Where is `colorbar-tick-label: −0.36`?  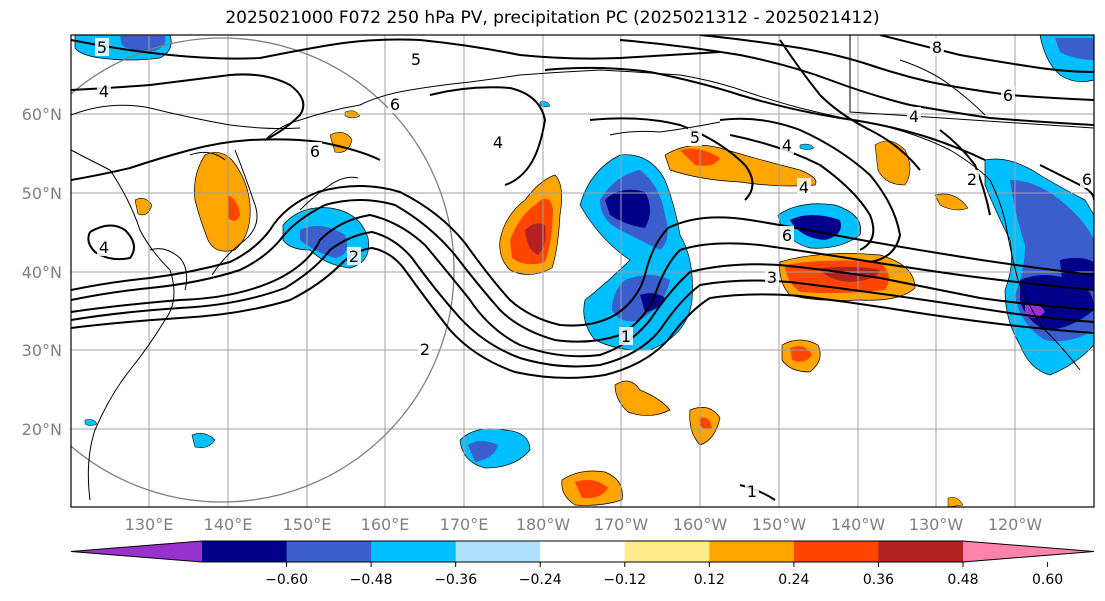 colorbar-tick-label: −0.36 is located at coordinates (455, 580).